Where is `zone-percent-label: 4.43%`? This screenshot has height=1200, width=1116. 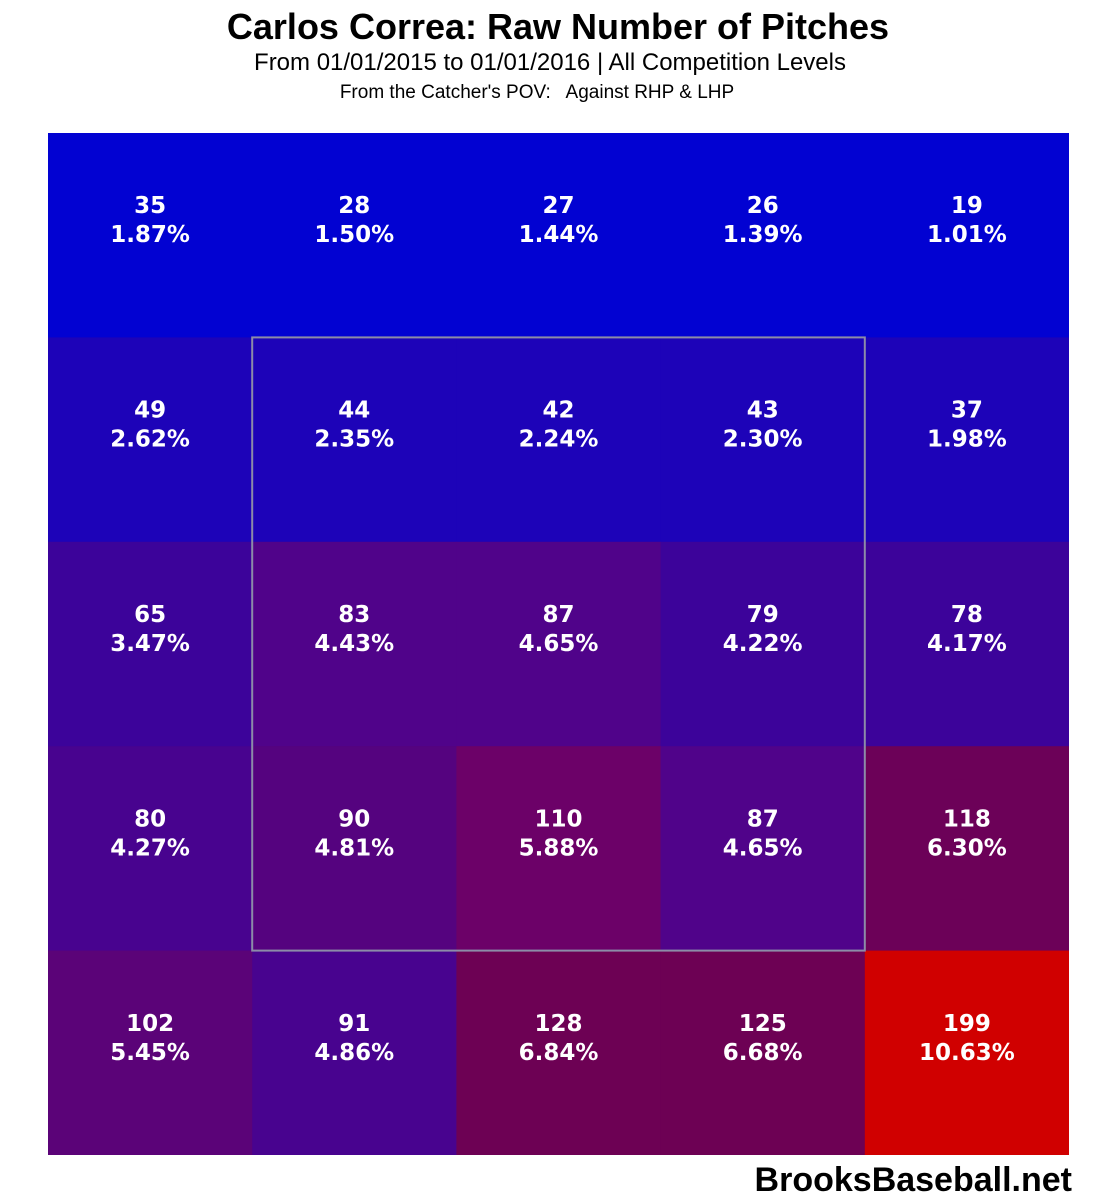
zone-percent-label: 4.43% is located at coordinates (354, 644).